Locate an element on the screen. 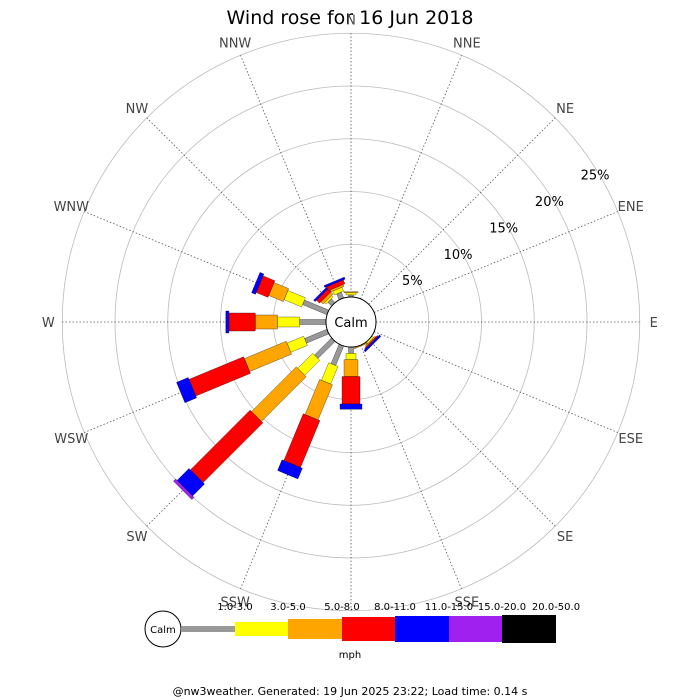 The width and height of the screenshot is (700, 700). legend-unit: mph is located at coordinates (350, 655).